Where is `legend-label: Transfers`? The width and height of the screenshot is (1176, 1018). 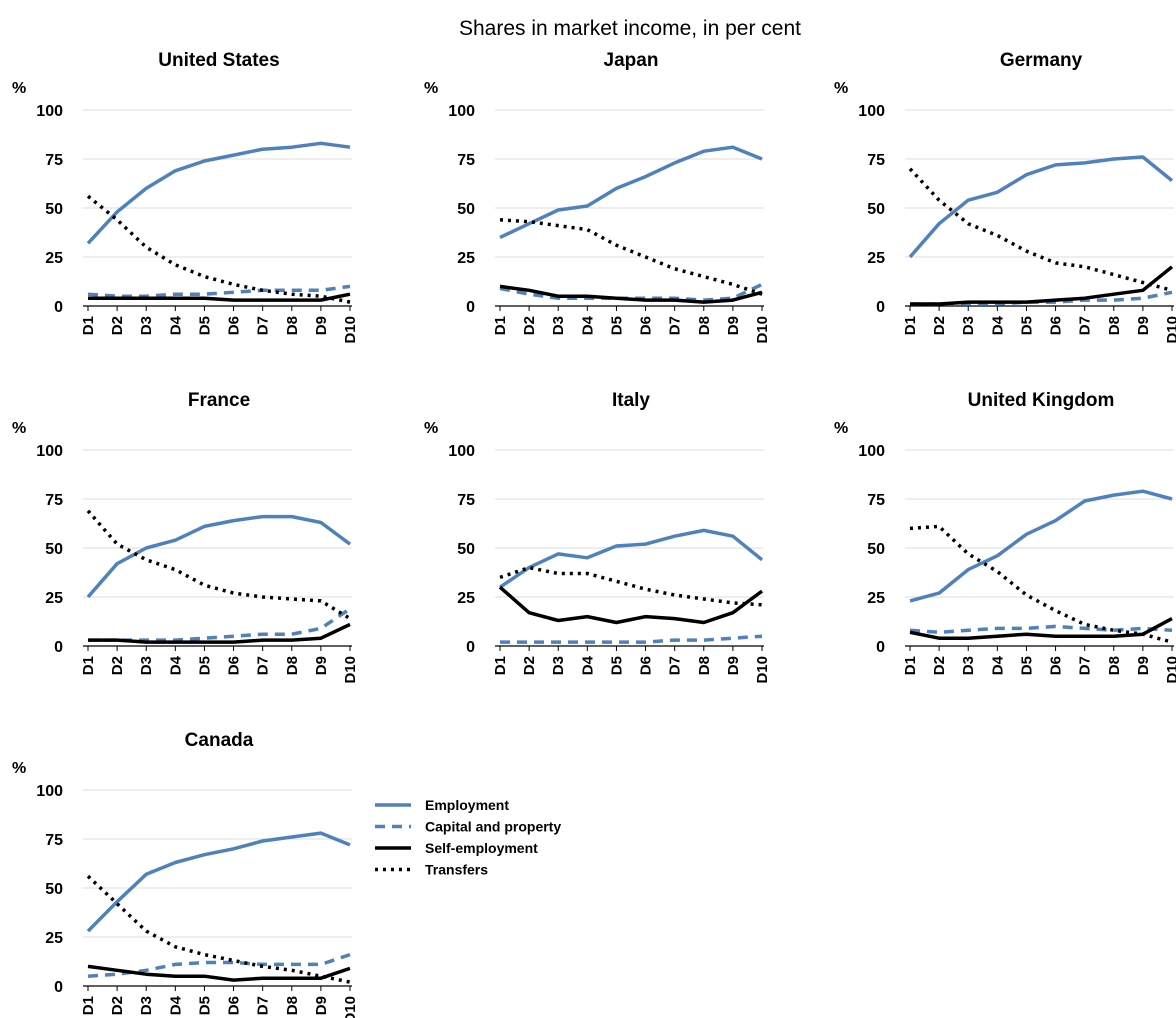
legend-label: Transfers is located at coordinates (456, 870).